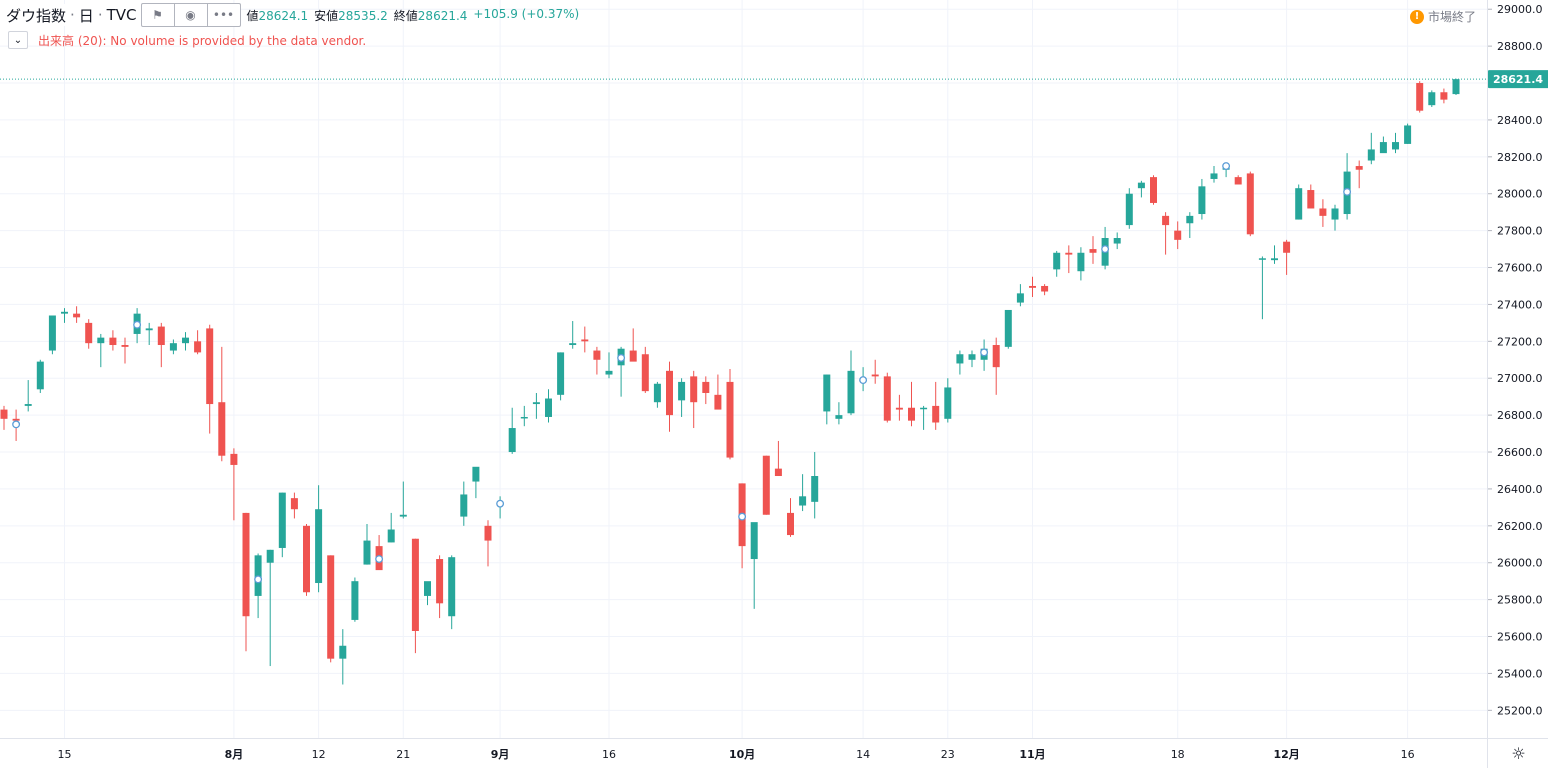 Image resolution: width=1548 pixels, height=768 pixels. I want to click on y-tick-label: 26600.0, so click(1520, 452).